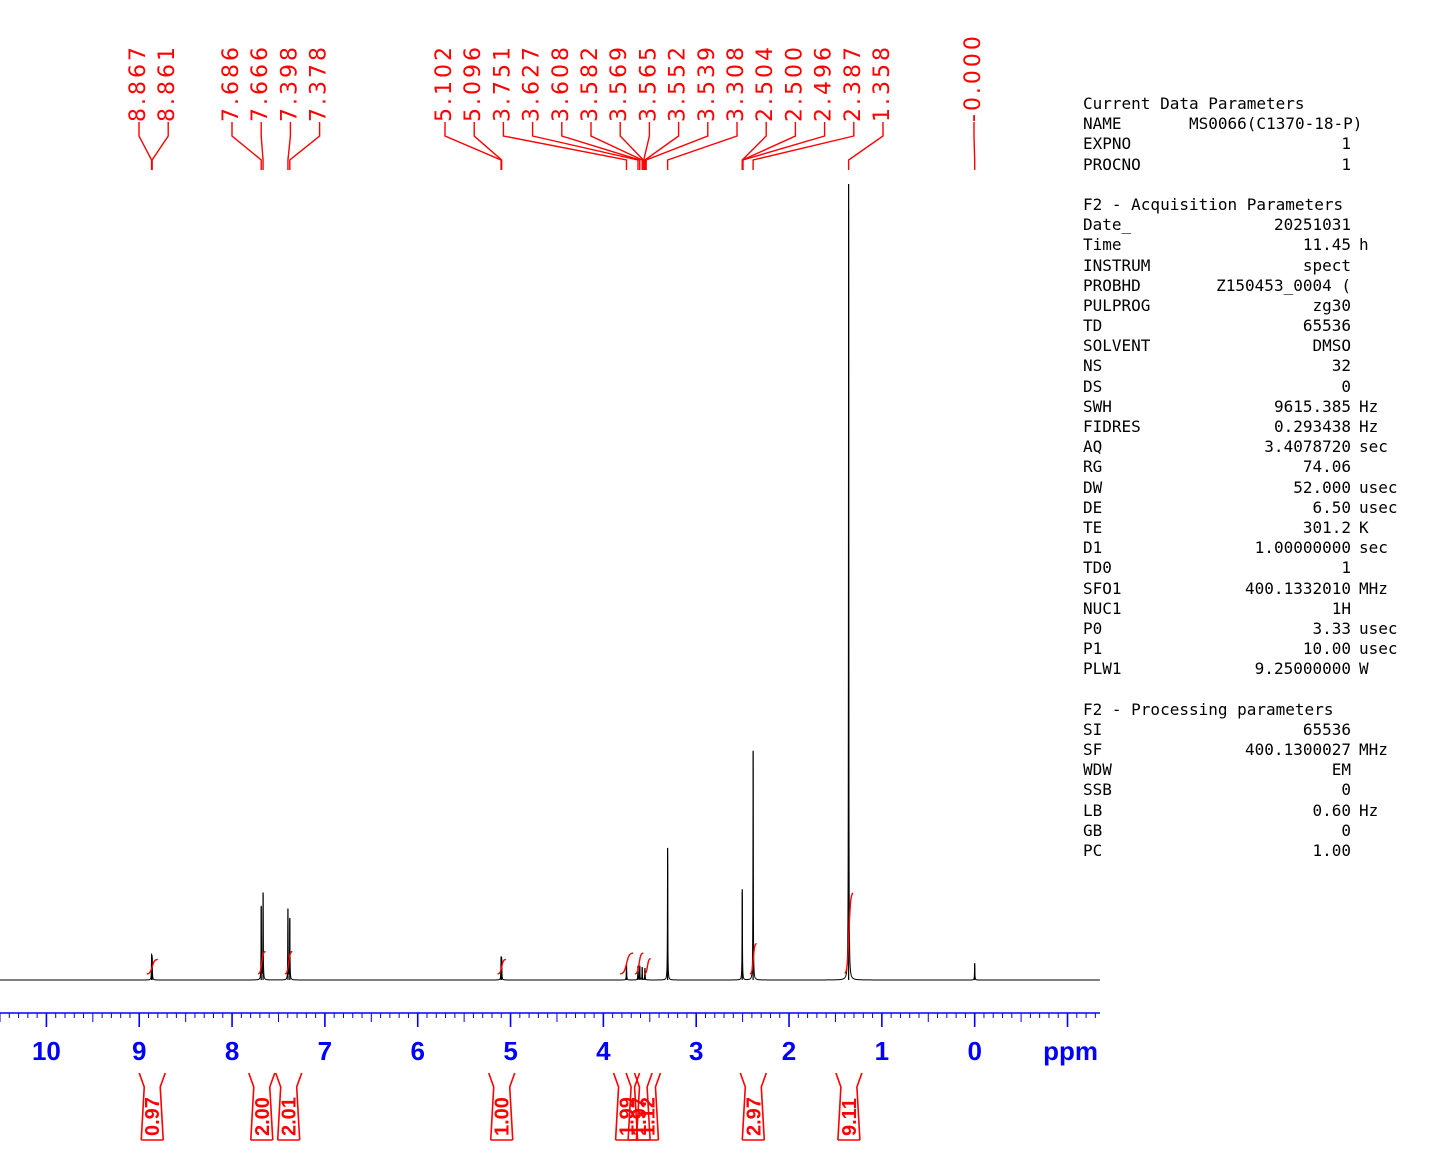 The image size is (1445, 1163). Describe the element at coordinates (1322, 487) in the screenshot. I see `parameter-value: 52.000` at that location.